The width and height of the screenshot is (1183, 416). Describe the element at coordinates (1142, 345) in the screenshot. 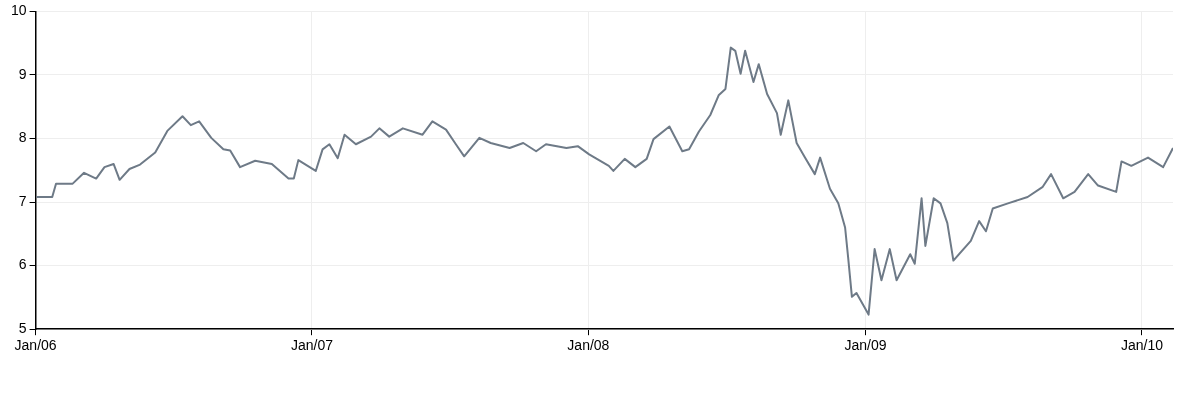

I see `x-tick-label: Jan/10` at that location.